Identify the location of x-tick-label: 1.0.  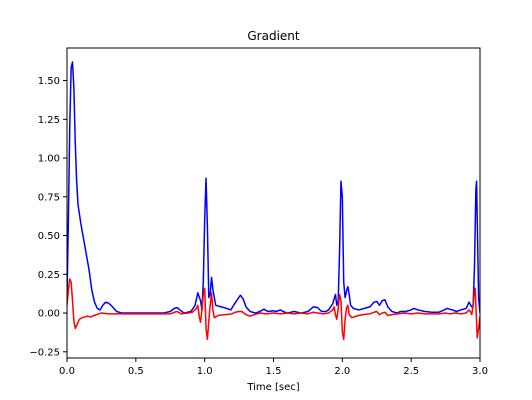
(205, 371).